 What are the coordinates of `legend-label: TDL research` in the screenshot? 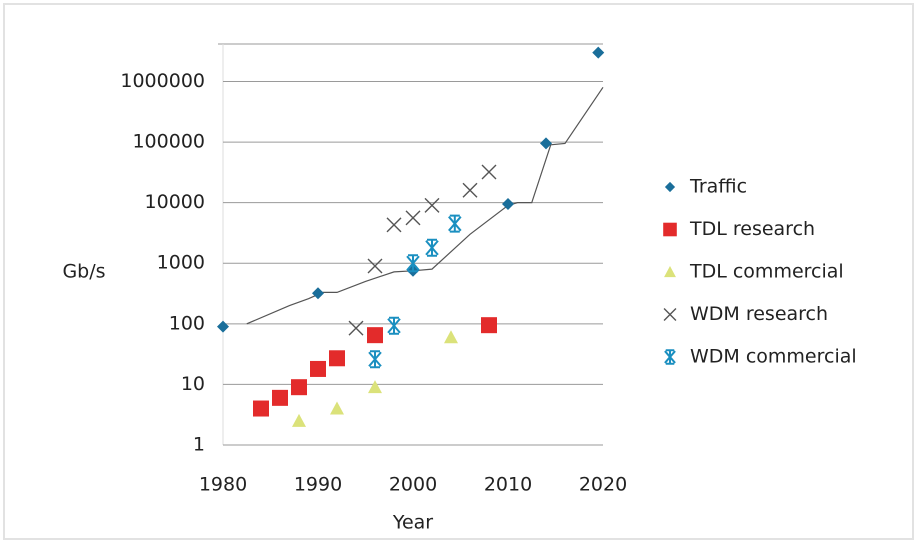 It's located at (752, 229).